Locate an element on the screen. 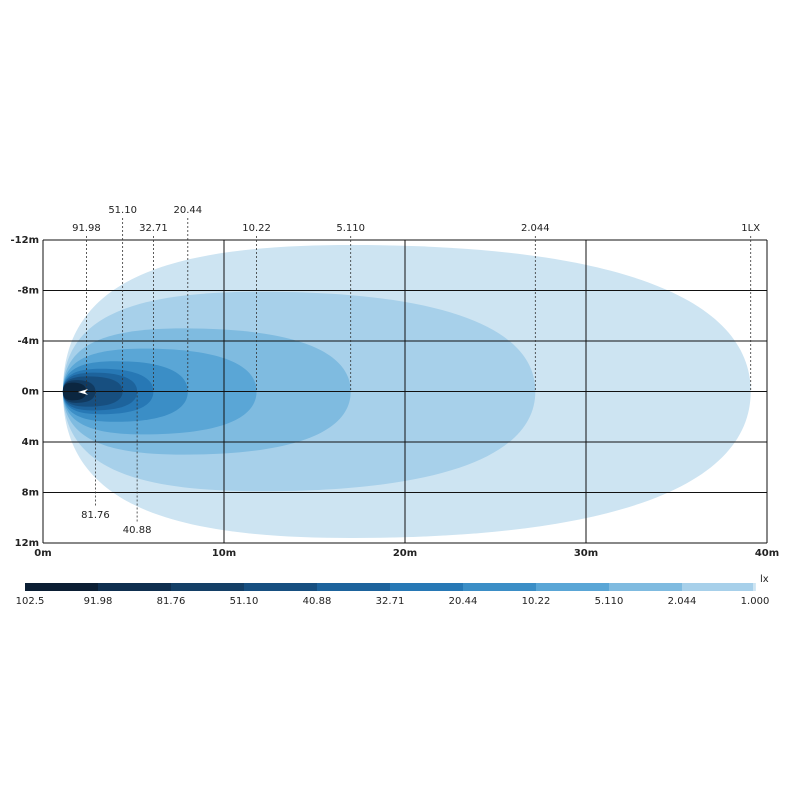 This screenshot has width=800, height=800. legend-label: 2.044 is located at coordinates (682, 601).